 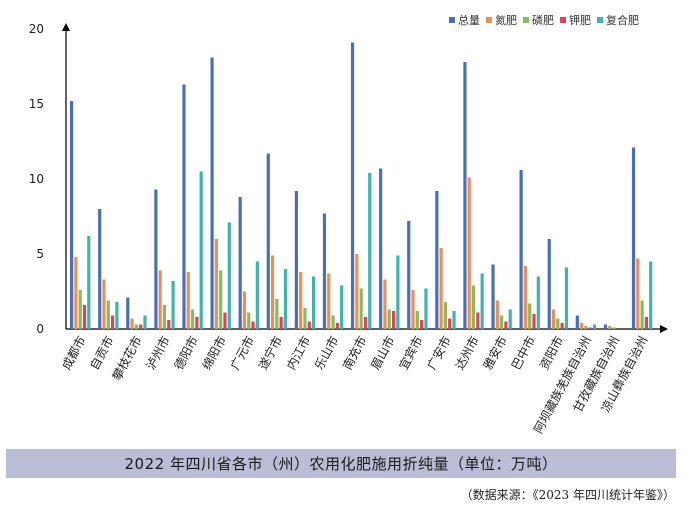 What do you see at coordinates (664, 329) in the screenshot?
I see `x-axis-arrow` at bounding box center [664, 329].